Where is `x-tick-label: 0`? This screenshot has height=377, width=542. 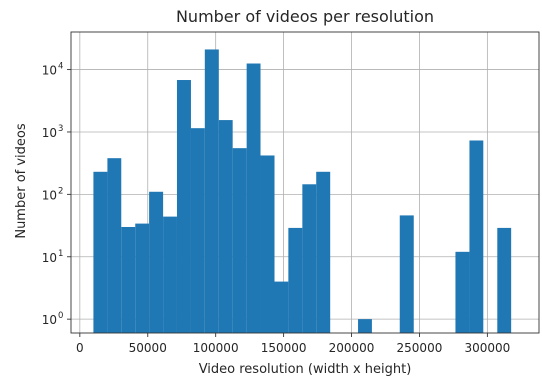 x-tick-label: 0 is located at coordinates (80, 348).